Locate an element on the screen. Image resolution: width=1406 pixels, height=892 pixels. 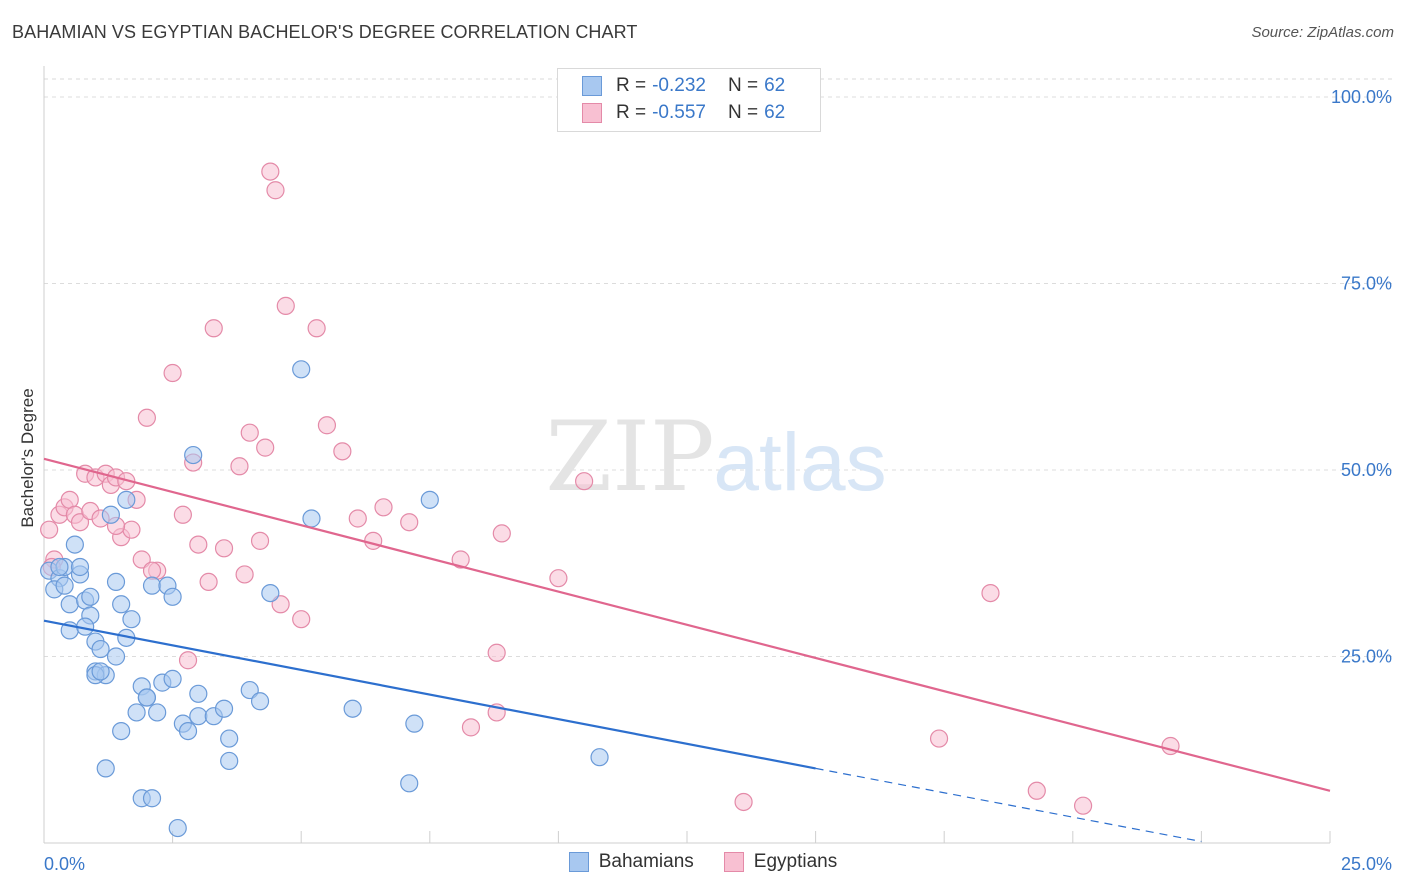
legend-label-egyptians: Egyptians is located at coordinates (795, 861).